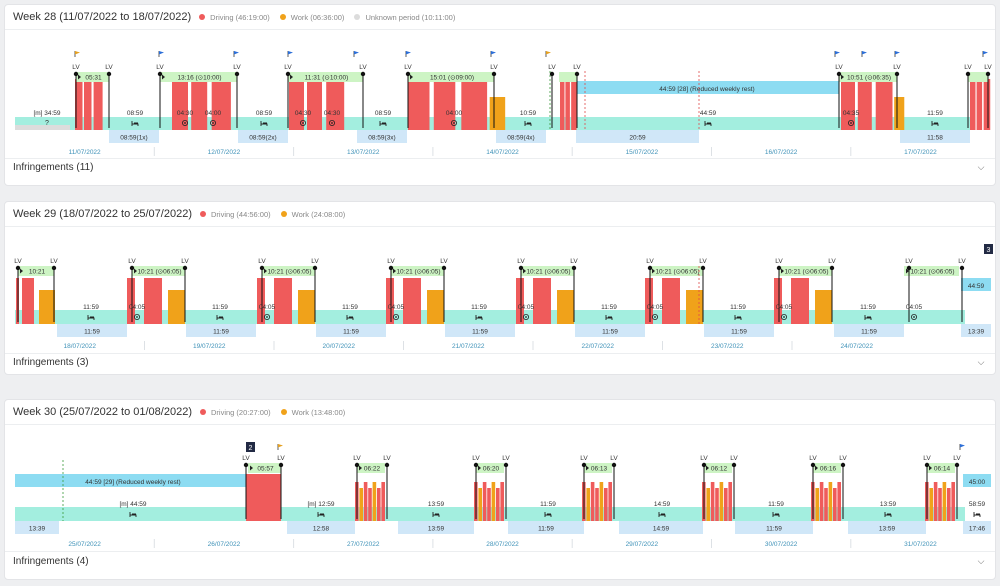 The image size is (1000, 586). What do you see at coordinates (53, 167) in the screenshot?
I see `infringements-toggle: Infringements (11)` at bounding box center [53, 167].